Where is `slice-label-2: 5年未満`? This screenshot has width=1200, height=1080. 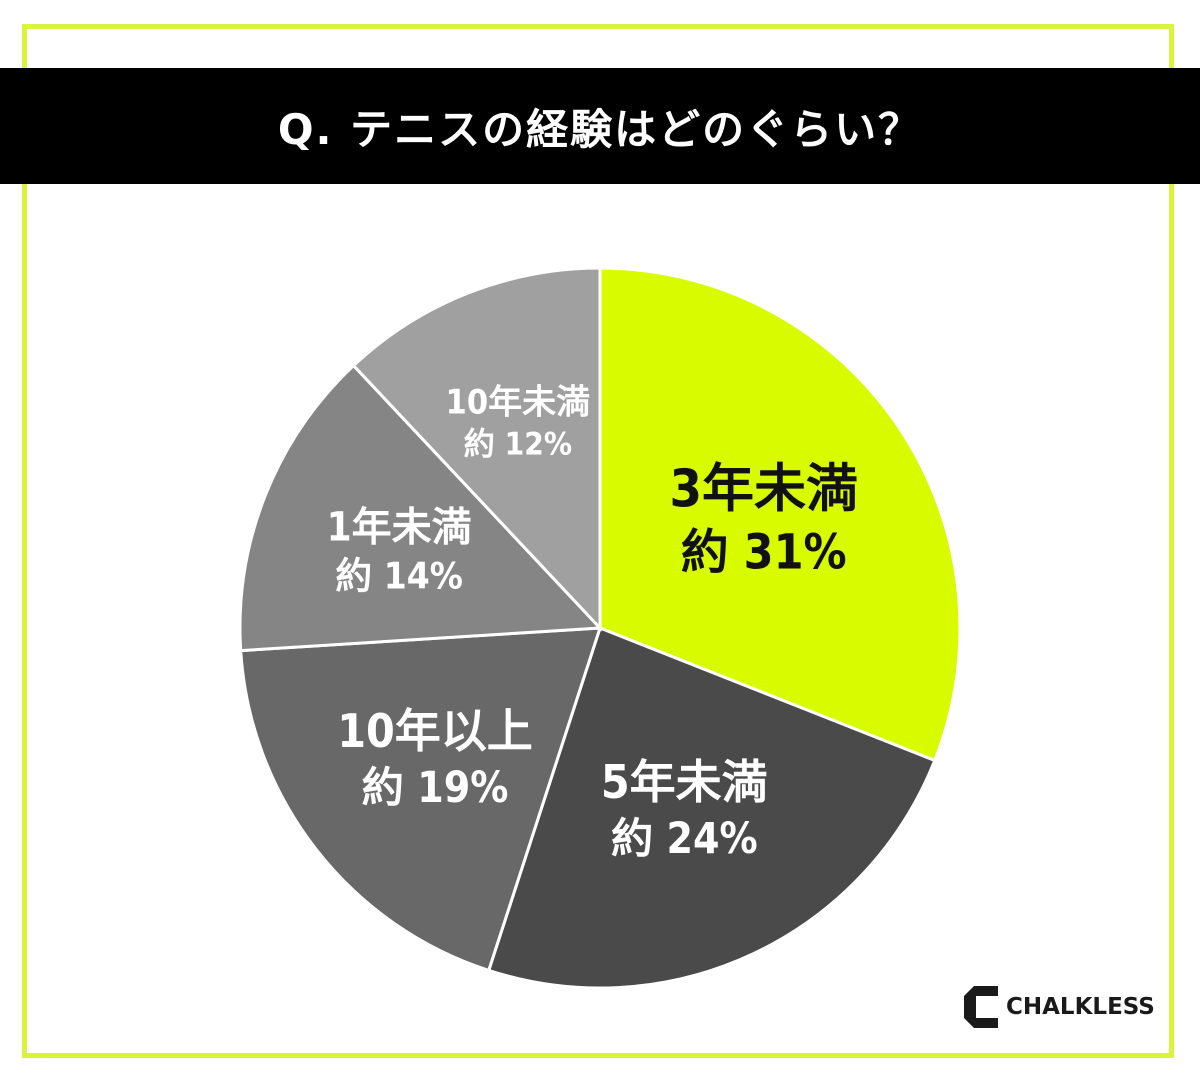
slice-label-2: 5年未満 is located at coordinates (684, 782).